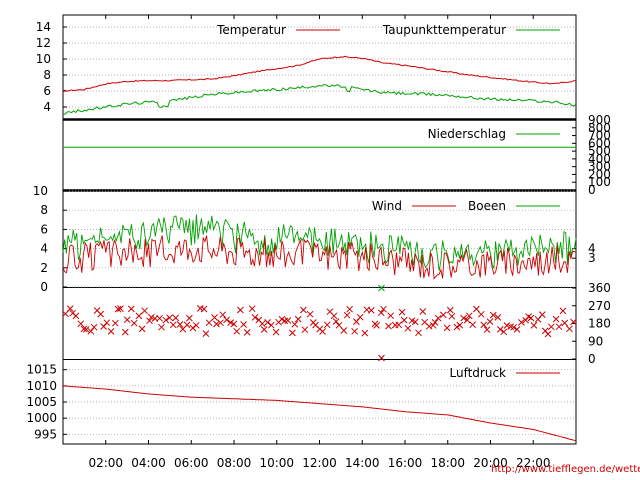  Describe the element at coordinates (47, 75) in the screenshot. I see `tick-label-temp-8: 8` at that location.